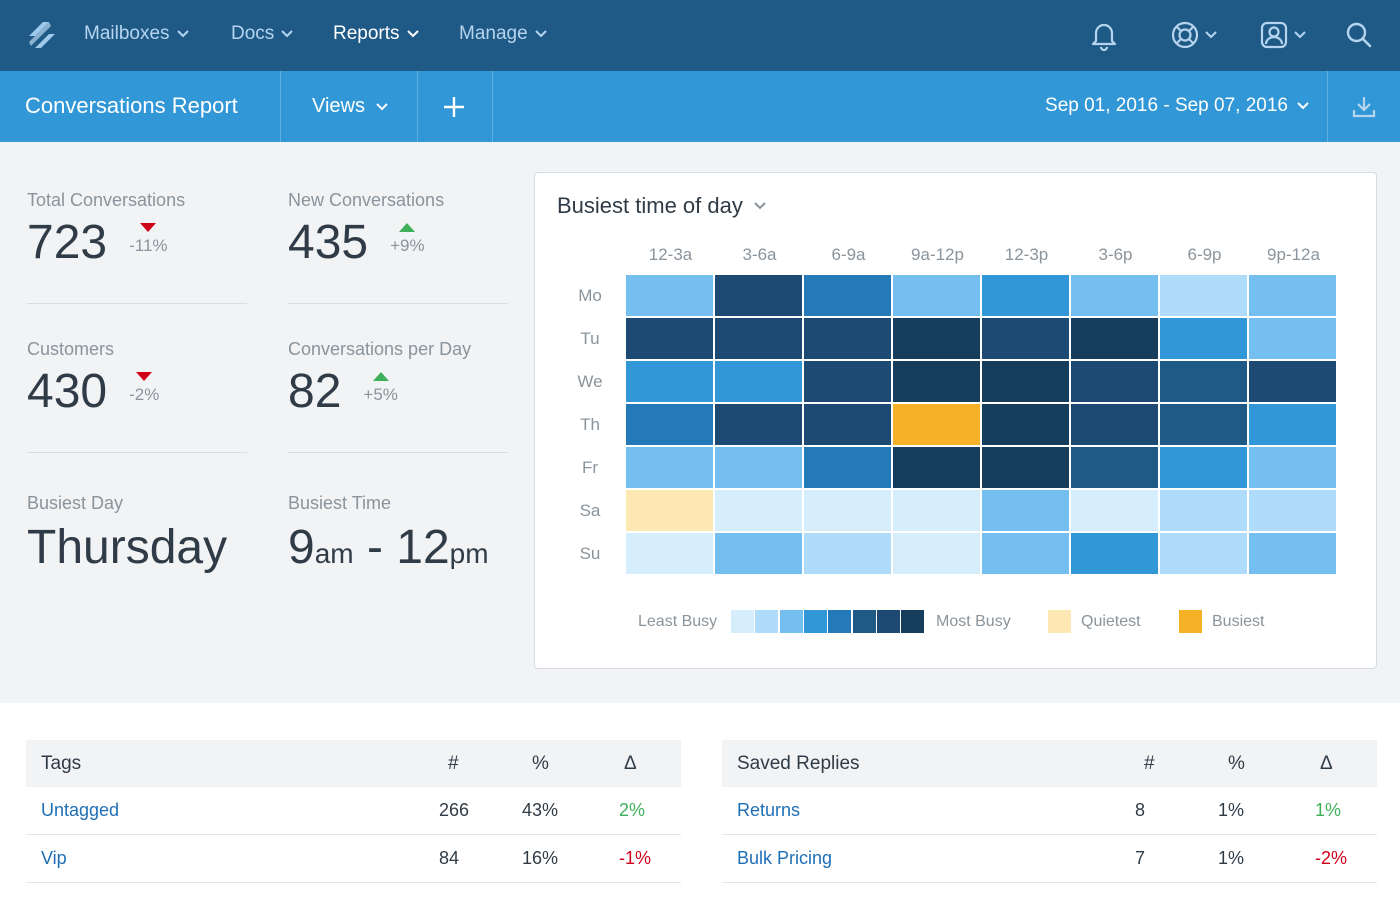  What do you see at coordinates (1328, 810) in the screenshot?
I see `row-delta: 1%` at bounding box center [1328, 810].